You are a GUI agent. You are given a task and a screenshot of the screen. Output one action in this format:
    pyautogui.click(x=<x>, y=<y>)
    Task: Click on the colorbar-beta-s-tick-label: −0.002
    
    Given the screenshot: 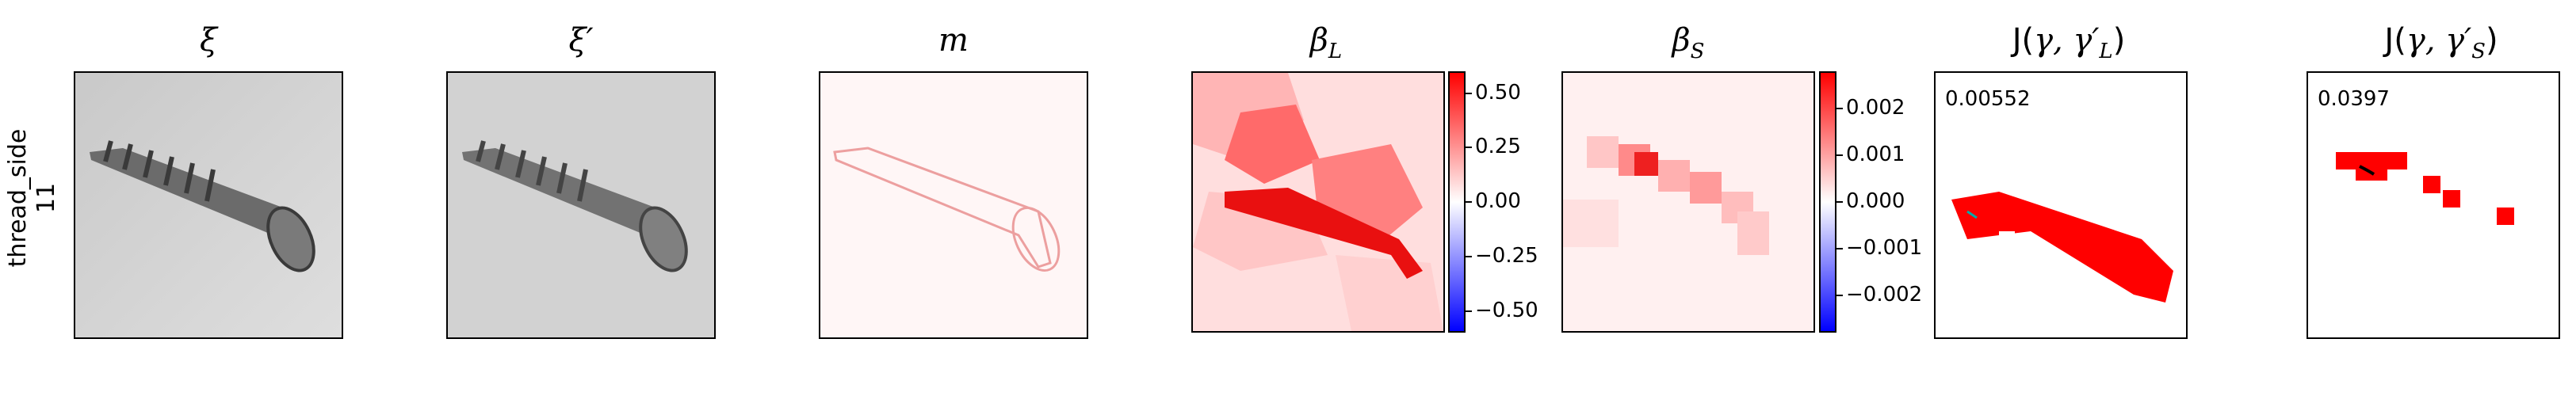 What is the action you would take?
    pyautogui.click(x=1885, y=294)
    